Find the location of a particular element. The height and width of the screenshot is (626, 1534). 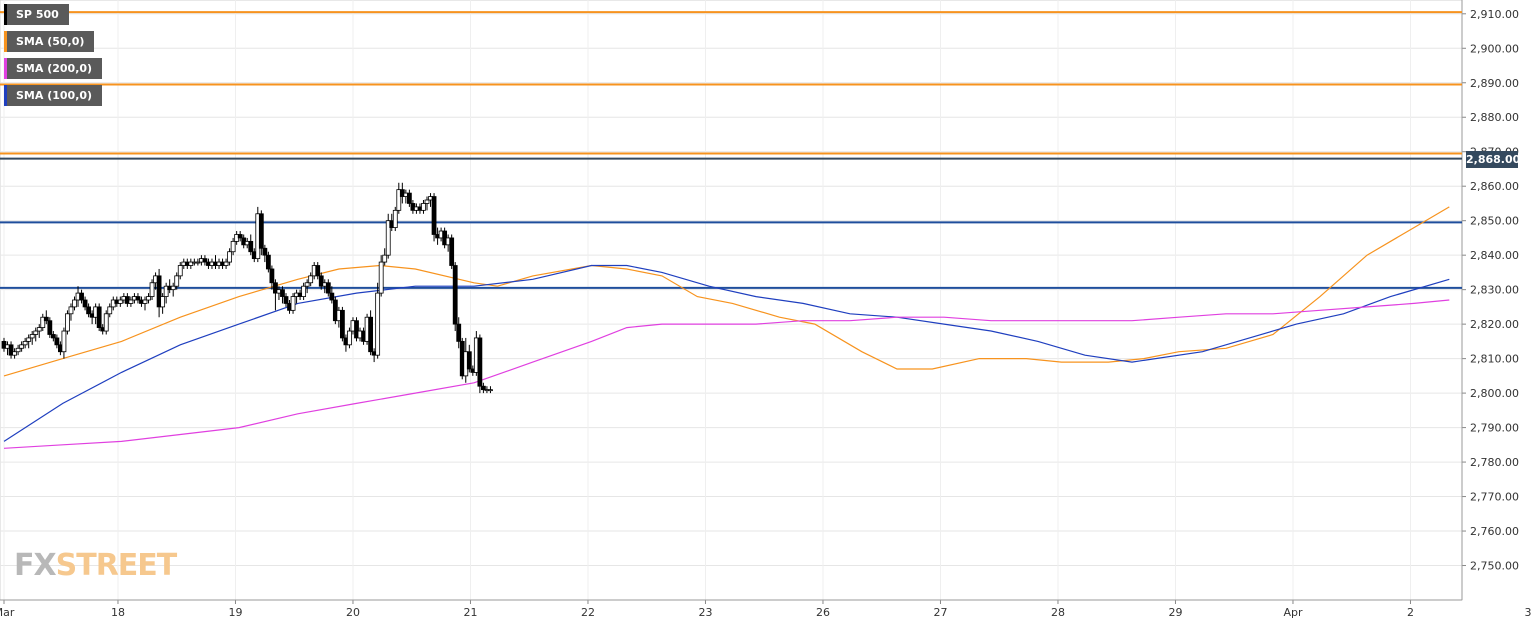

y-tick-label: 2,910.00 is located at coordinates (1494, 14).